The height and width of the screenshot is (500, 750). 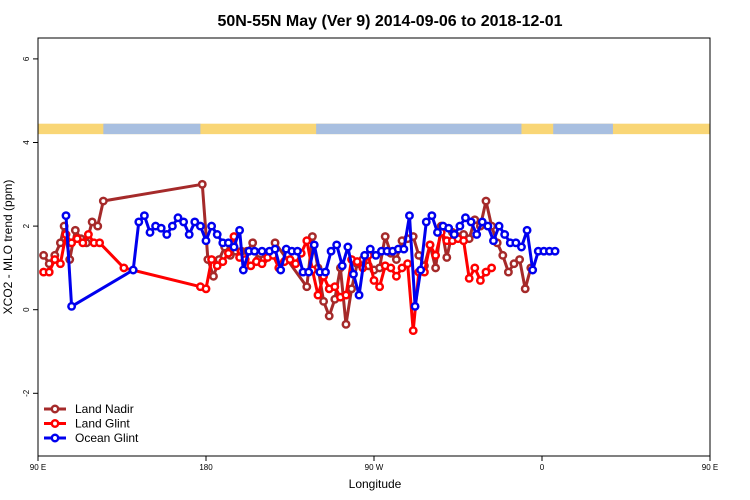 What do you see at coordinates (26, 393) in the screenshot?
I see `y-tick-label: -2` at bounding box center [26, 393].